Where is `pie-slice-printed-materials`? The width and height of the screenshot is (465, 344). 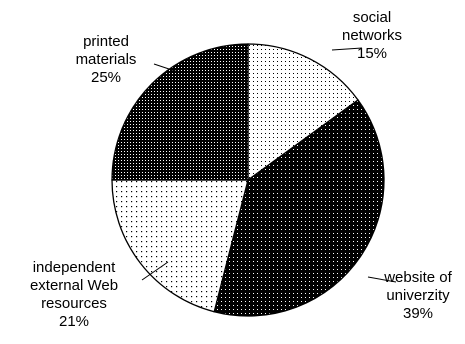 pie-slice-printed-materials is located at coordinates (180, 112).